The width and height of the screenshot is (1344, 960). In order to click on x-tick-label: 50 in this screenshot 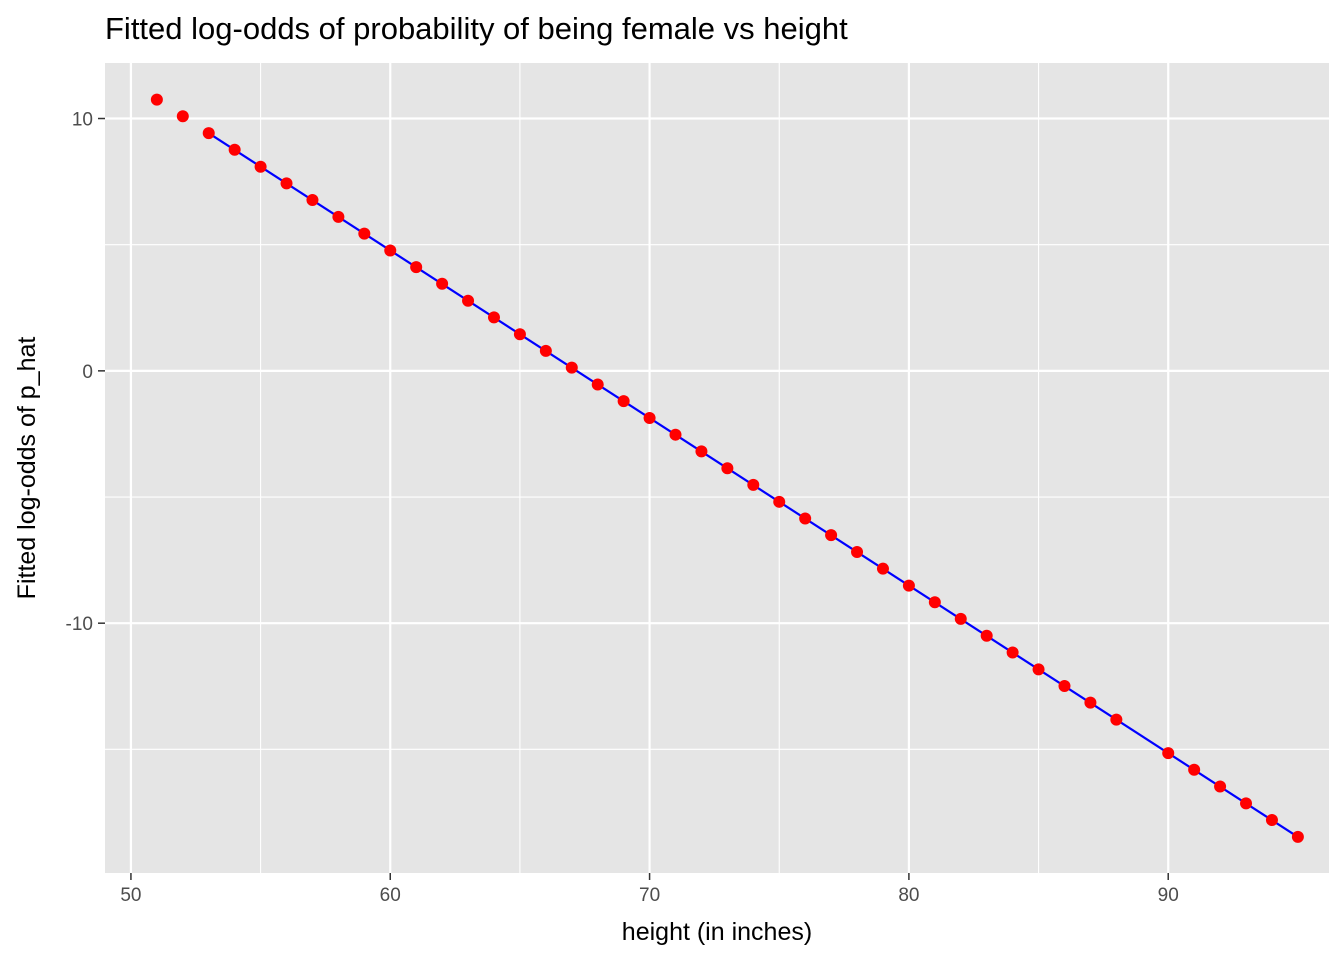, I will do `click(130, 895)`.